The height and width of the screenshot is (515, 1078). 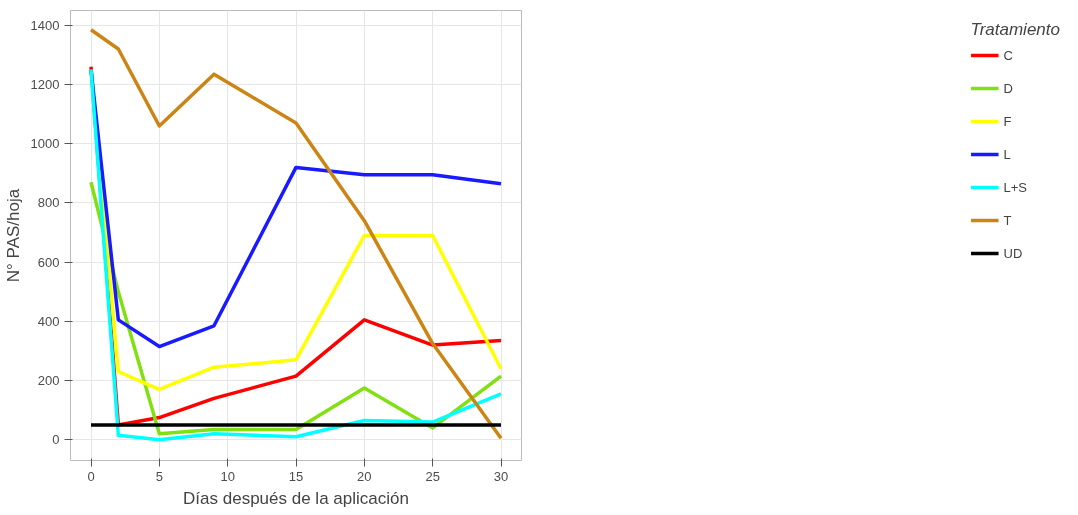 I want to click on y-tick-label: 1000, so click(x=45, y=144).